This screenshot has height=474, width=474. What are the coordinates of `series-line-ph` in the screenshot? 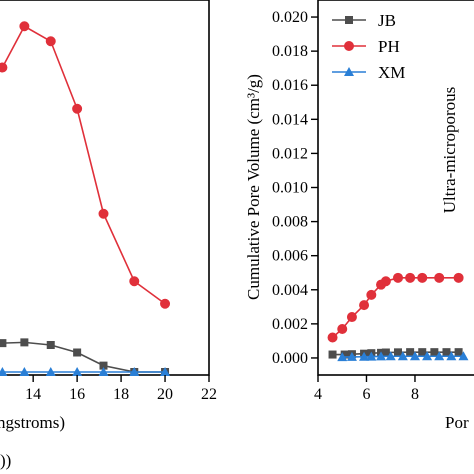 It's located at (395, 308).